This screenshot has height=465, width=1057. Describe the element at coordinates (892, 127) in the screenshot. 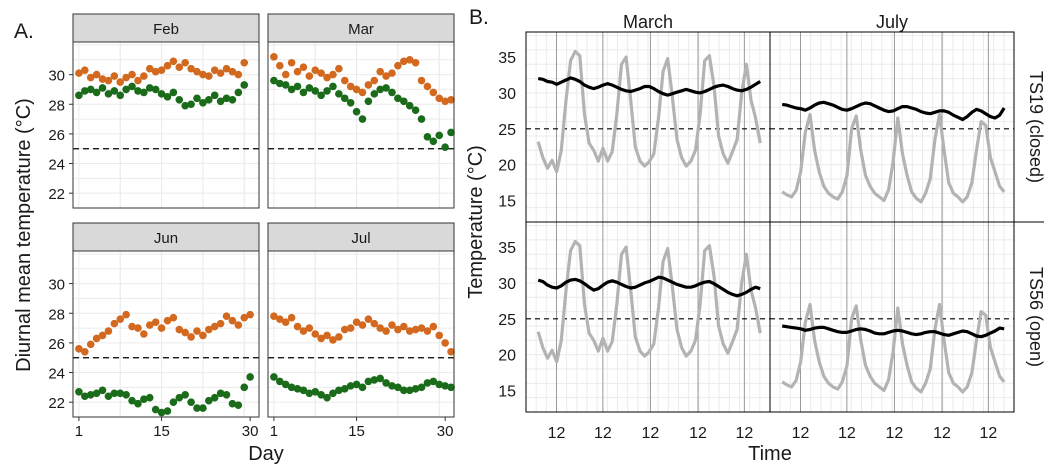

I see `facet-july-ts19` at that location.